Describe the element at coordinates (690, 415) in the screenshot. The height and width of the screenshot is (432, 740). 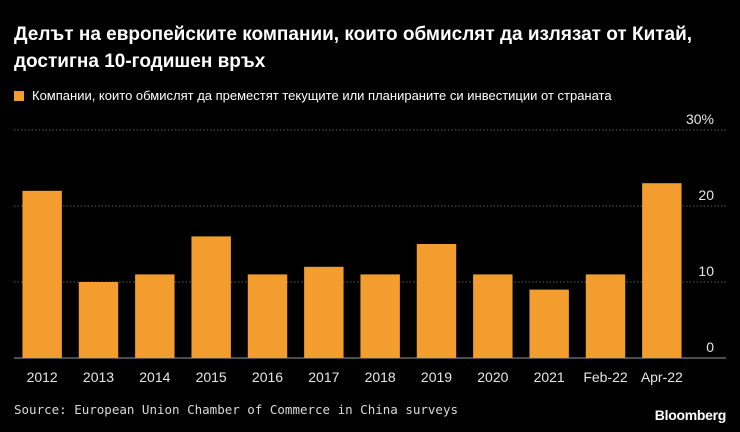
I see `bloomberg-logo: Bloomberg` at that location.